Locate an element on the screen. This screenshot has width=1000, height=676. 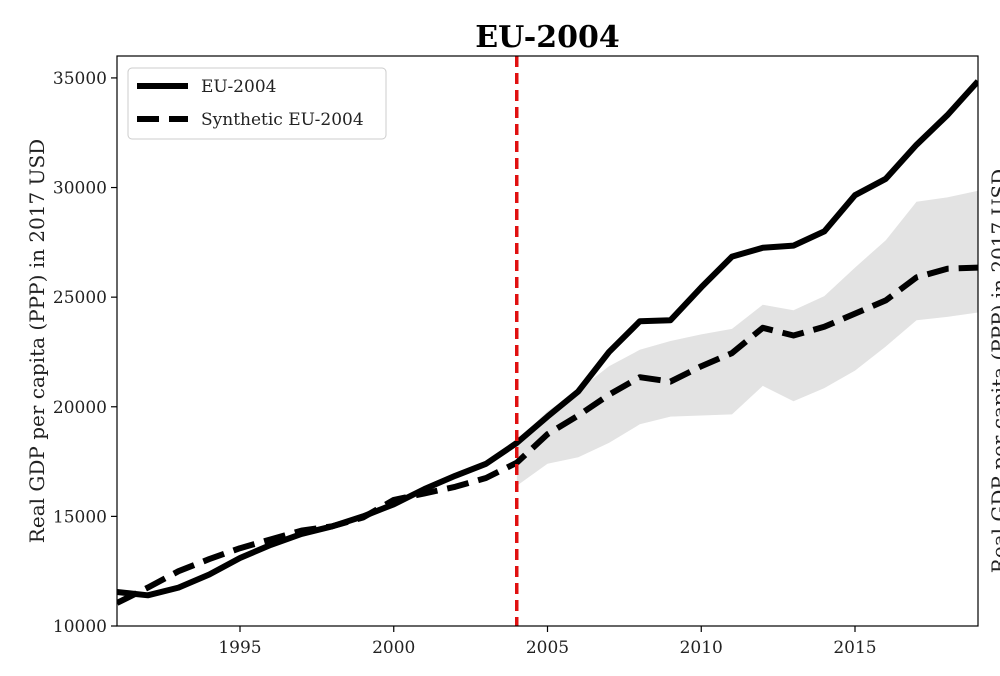
legend: EU-2004 Synthetic EU-2004 is located at coordinates (257, 103).